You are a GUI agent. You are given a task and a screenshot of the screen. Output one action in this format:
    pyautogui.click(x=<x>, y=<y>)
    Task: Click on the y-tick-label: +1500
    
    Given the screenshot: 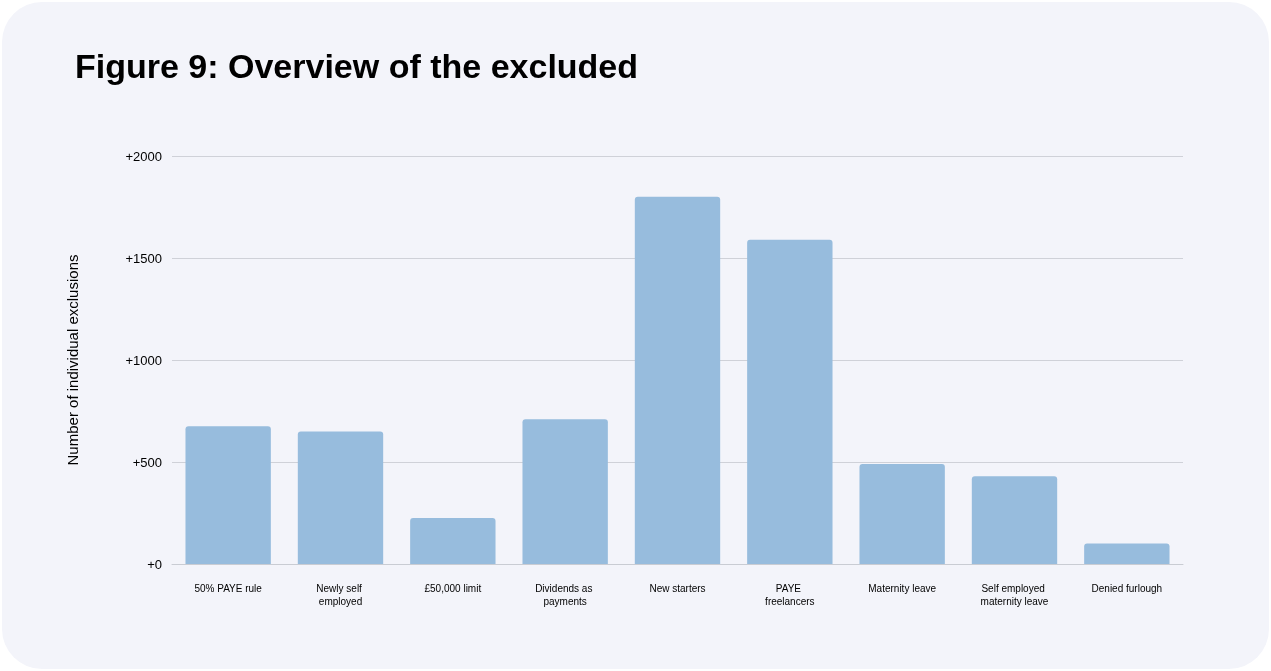 What is the action you would take?
    pyautogui.click(x=143, y=258)
    